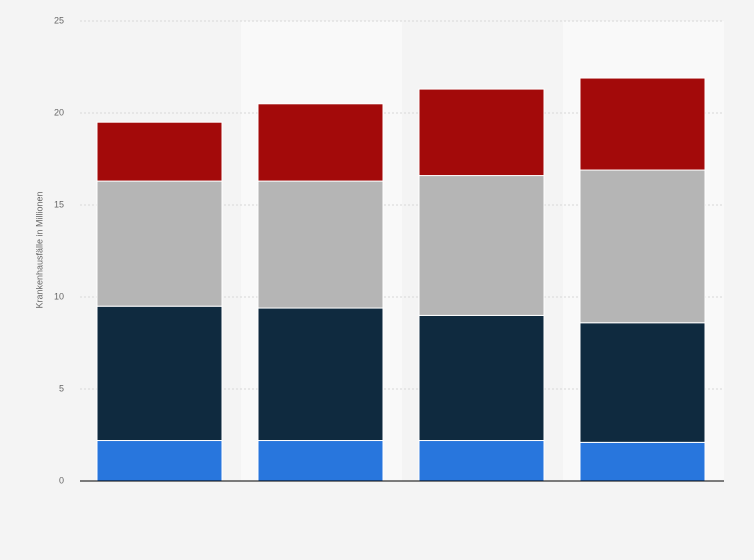 The width and height of the screenshot is (754, 560). I want to click on y-tick-label: 15, so click(59, 204).